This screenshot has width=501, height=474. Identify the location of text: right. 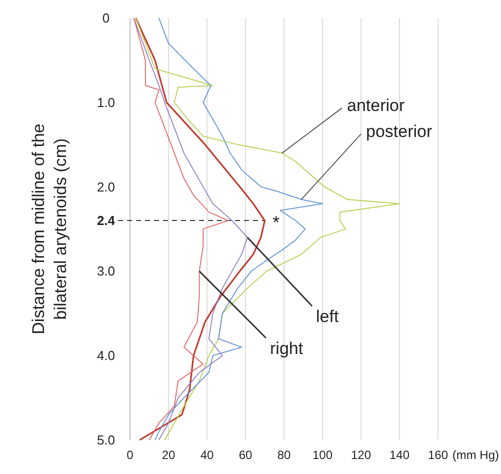
(287, 348).